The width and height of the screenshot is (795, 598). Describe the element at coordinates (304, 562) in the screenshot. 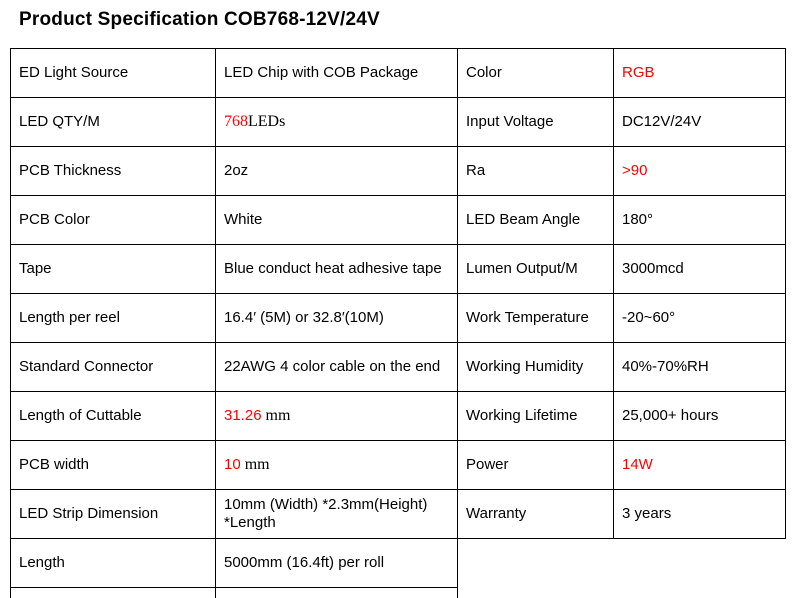

I see `value-segment: 5000mm (16.4ft) per roll` at that location.